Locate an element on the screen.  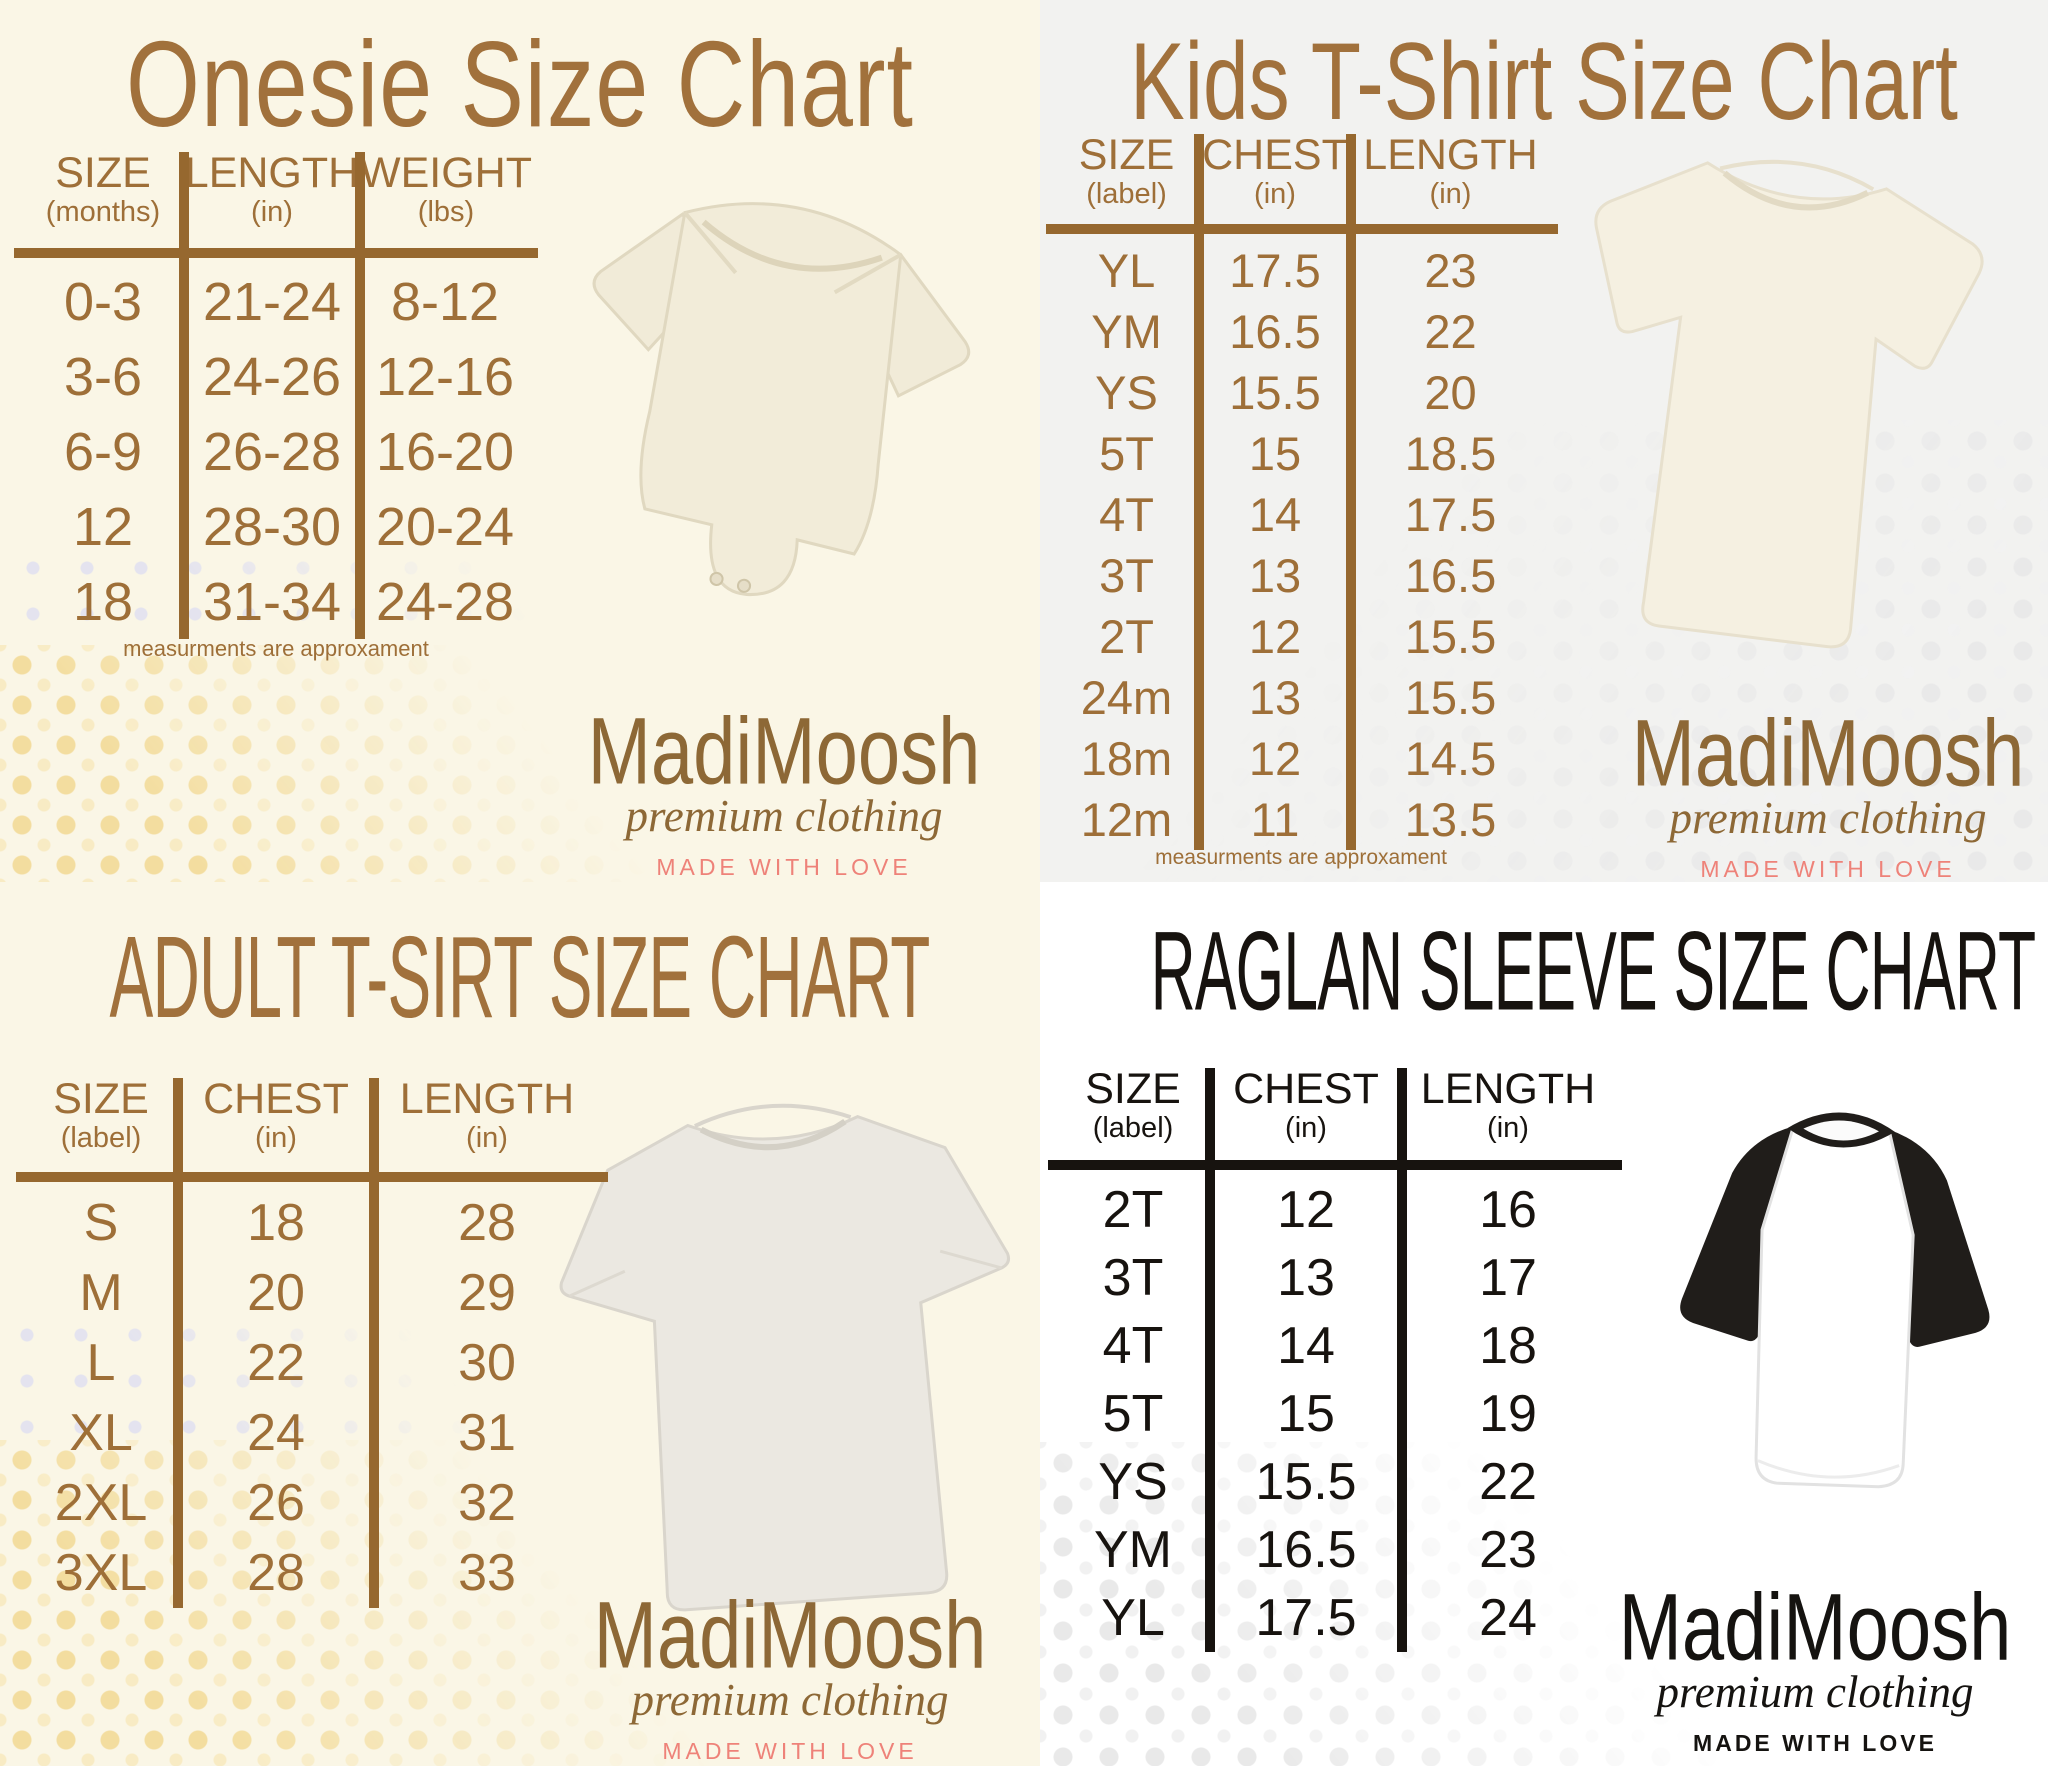
weight-cell: 8-12 is located at coordinates (445, 301).